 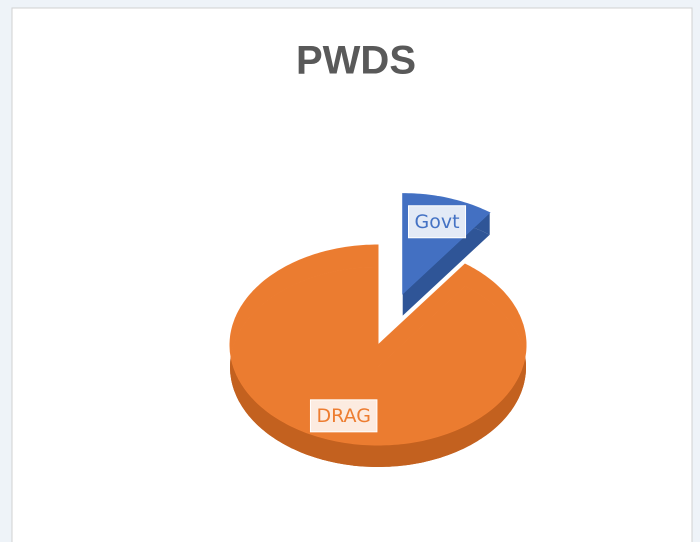 I want to click on chart-title: PWDS, so click(x=356, y=61).